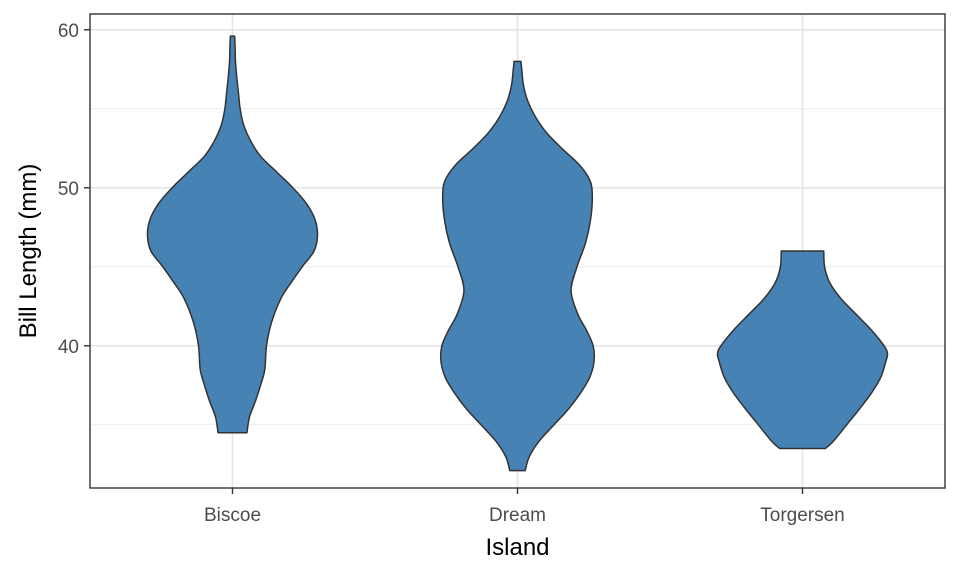  I want to click on x-tick-label-torgersen: Torgersen, so click(802, 515).